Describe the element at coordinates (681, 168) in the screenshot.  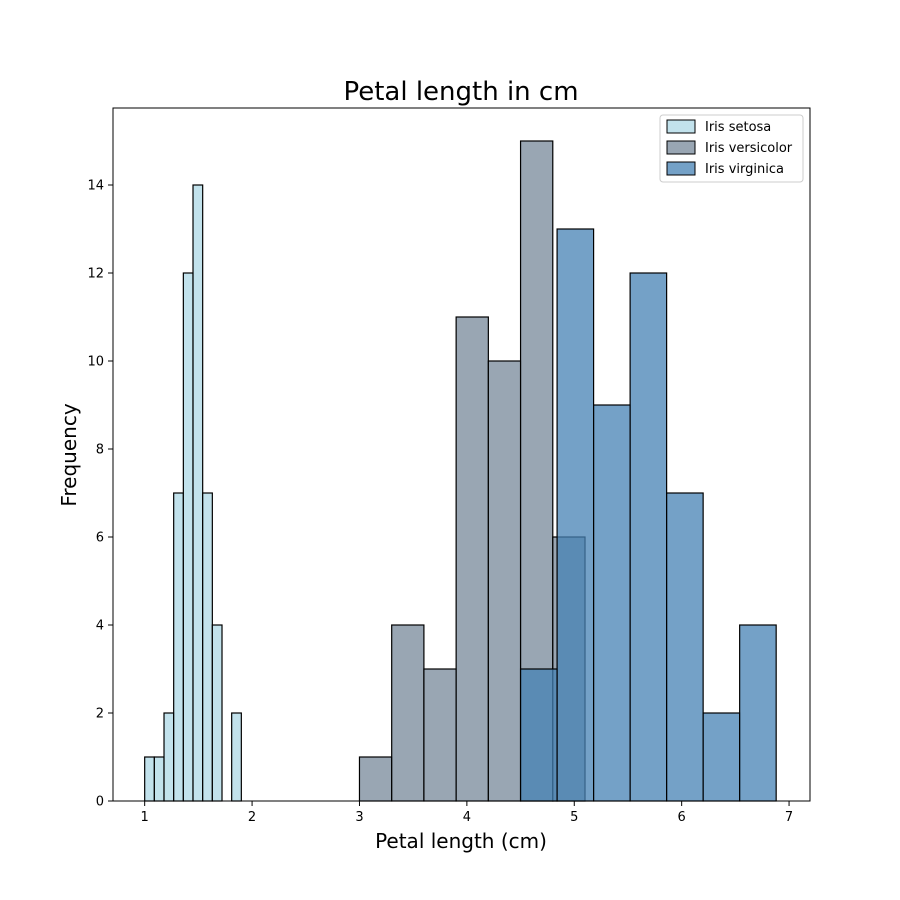
I see `legend-swatch-iris-virginica` at that location.